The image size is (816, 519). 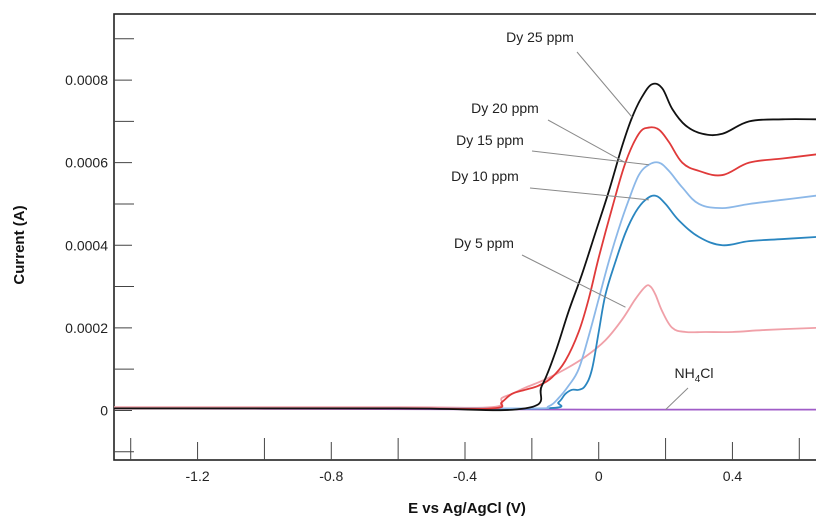 What do you see at coordinates (677, 398) in the screenshot?
I see `leader-line-nh4cl` at bounding box center [677, 398].